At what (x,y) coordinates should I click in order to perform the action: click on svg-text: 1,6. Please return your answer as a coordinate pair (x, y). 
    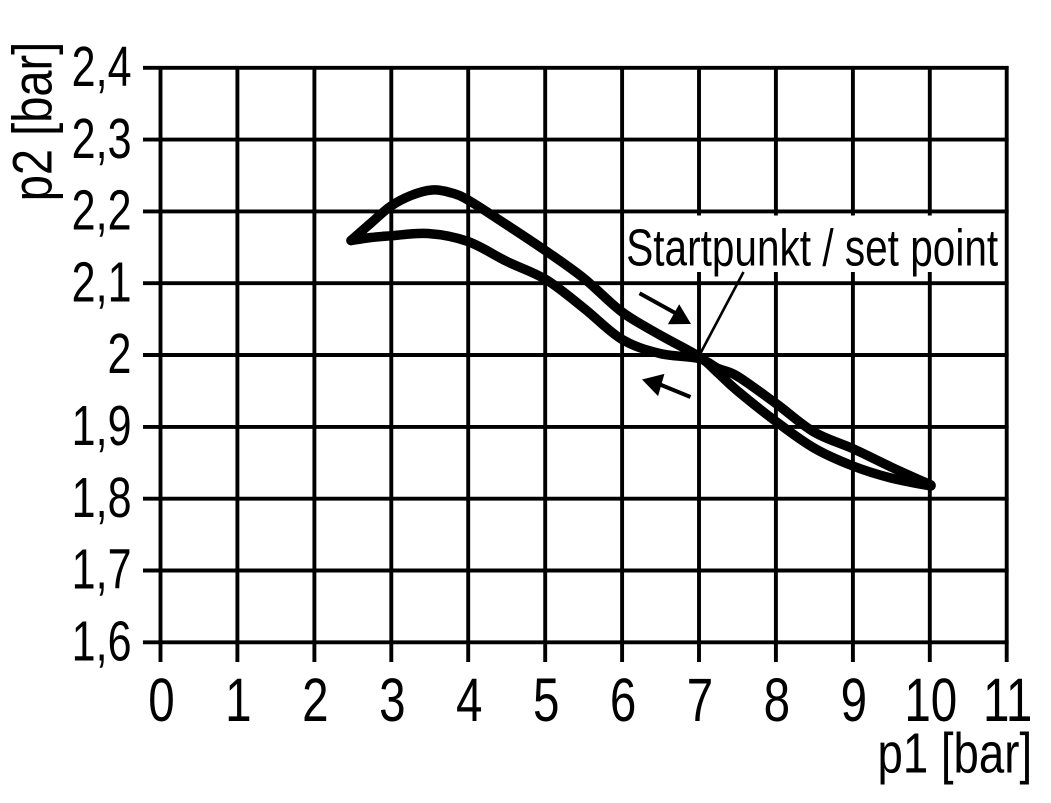
    Looking at the image, I should click on (102, 641).